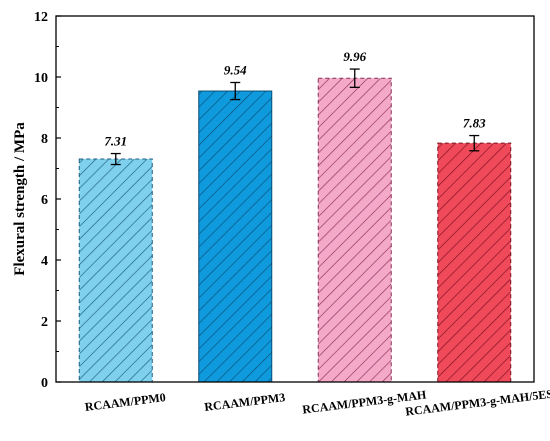  Describe the element at coordinates (477, 401) in the screenshot. I see `x-tick-label-4: RCAAM/PPM3-g-MAH/5ESO` at that location.